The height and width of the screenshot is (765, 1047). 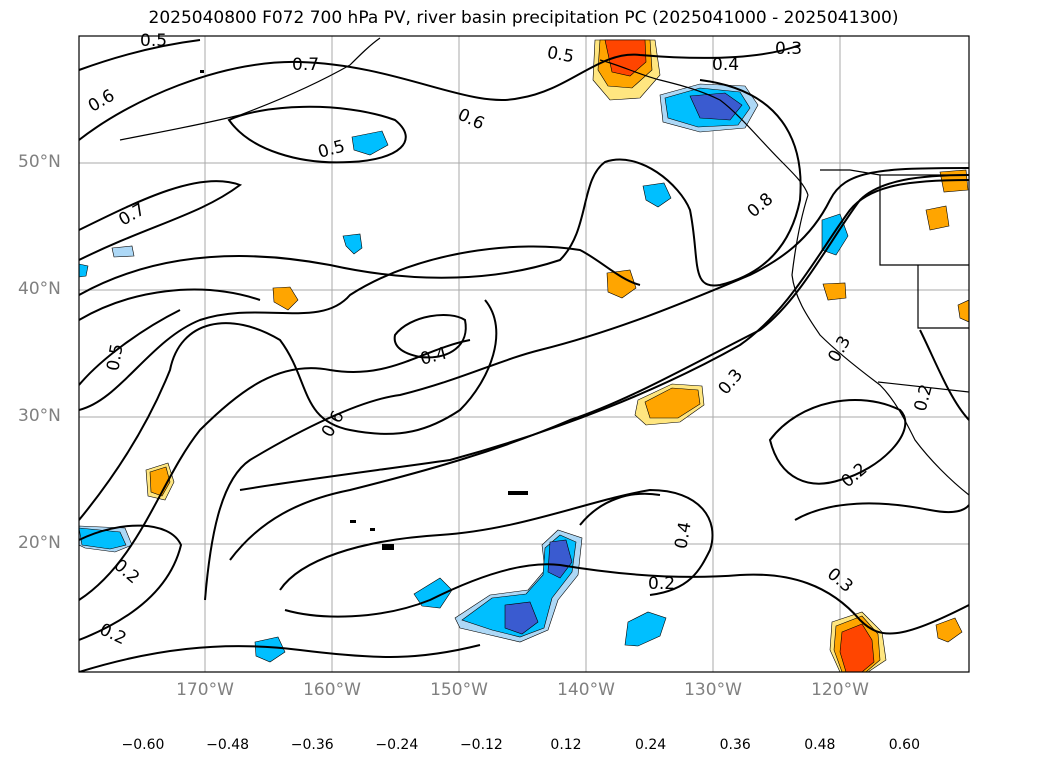 I want to click on precip-blob-ak-red, so click(x=625, y=58).